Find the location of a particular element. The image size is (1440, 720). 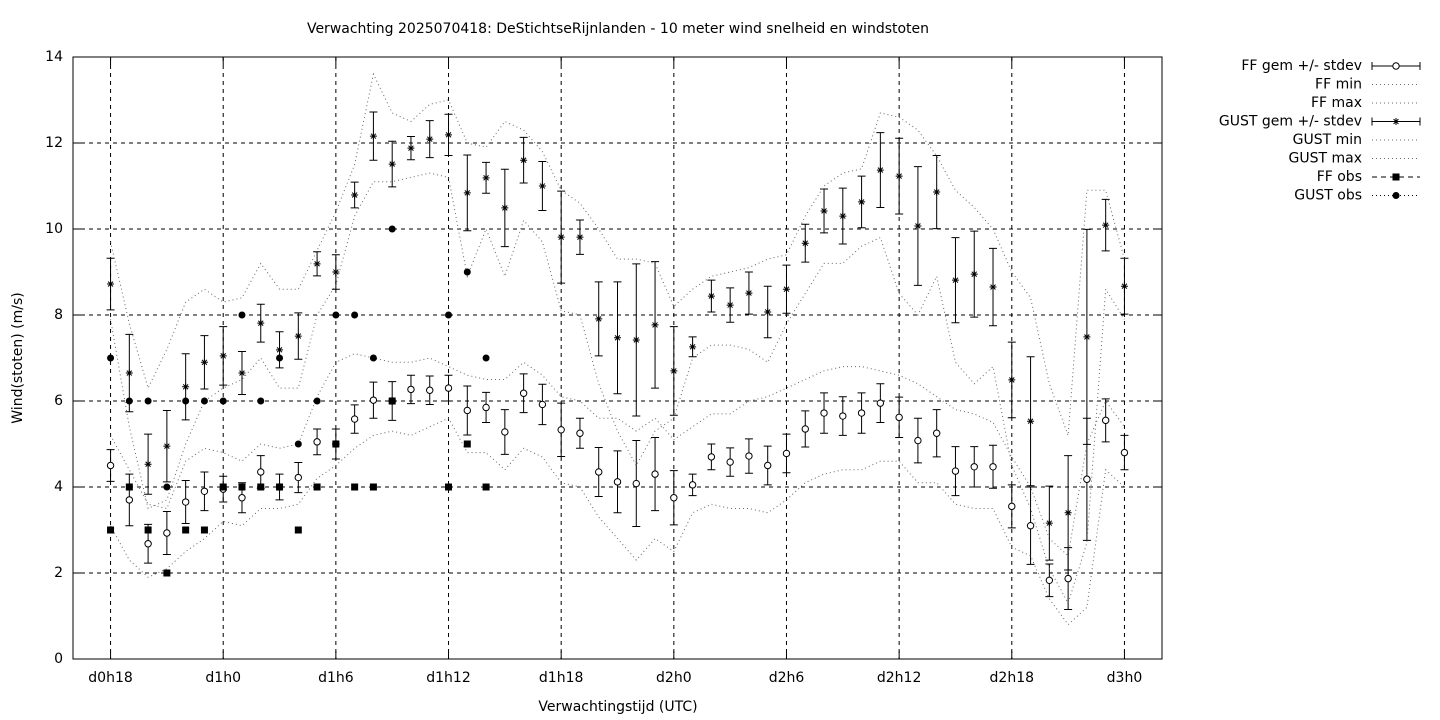

x-tick-label: d1h0 is located at coordinates (223, 678).